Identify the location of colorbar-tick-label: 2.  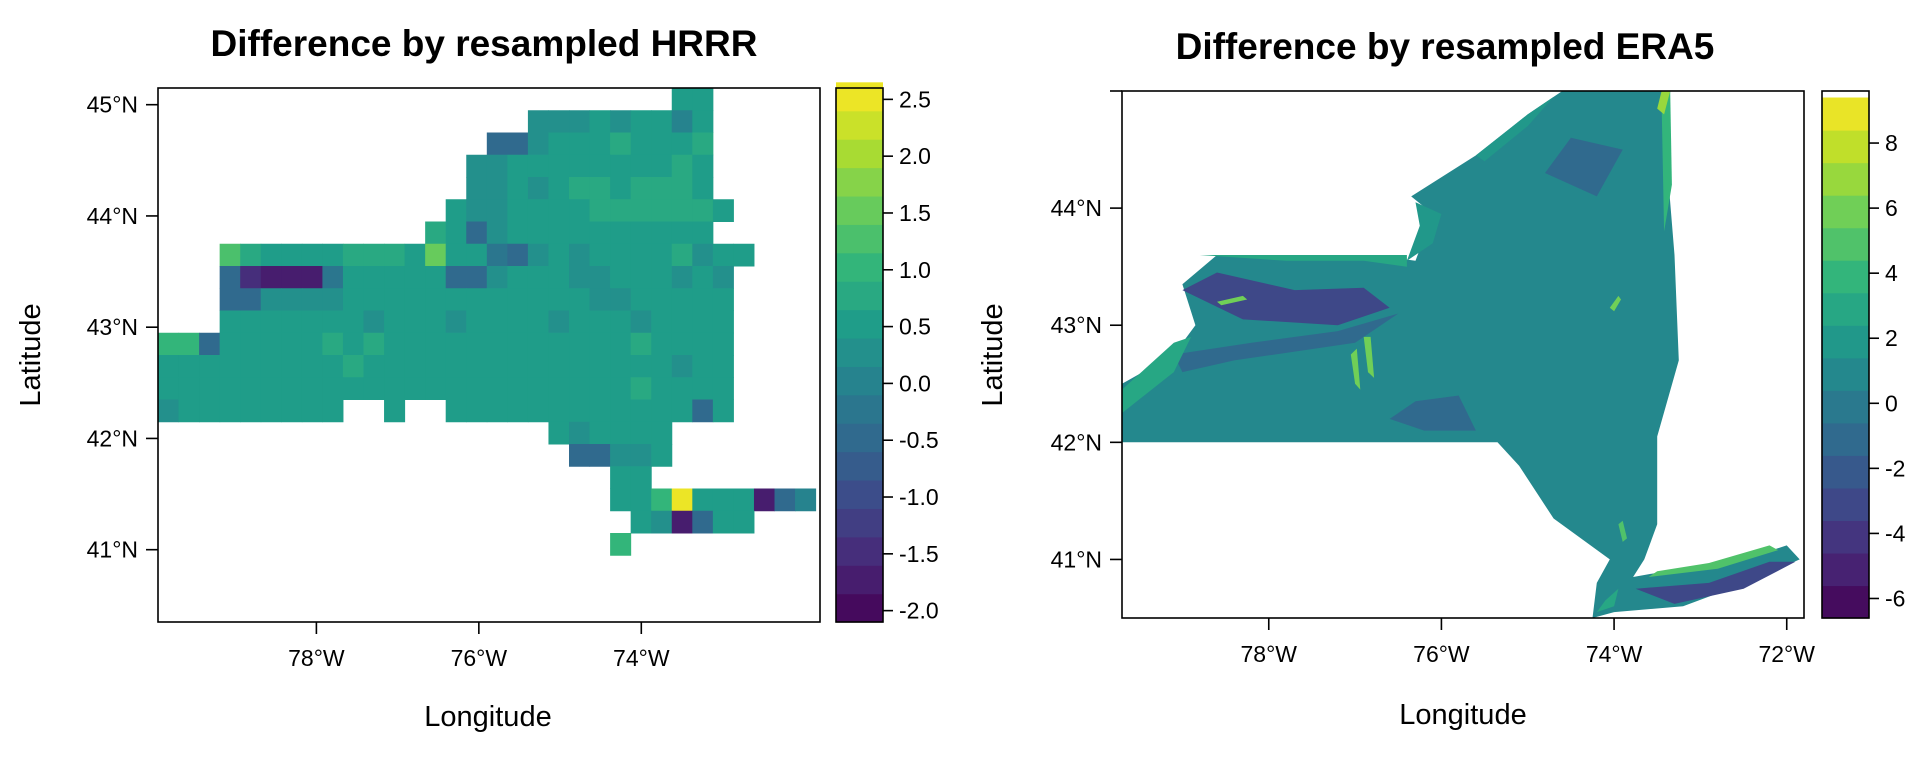
(1891, 338).